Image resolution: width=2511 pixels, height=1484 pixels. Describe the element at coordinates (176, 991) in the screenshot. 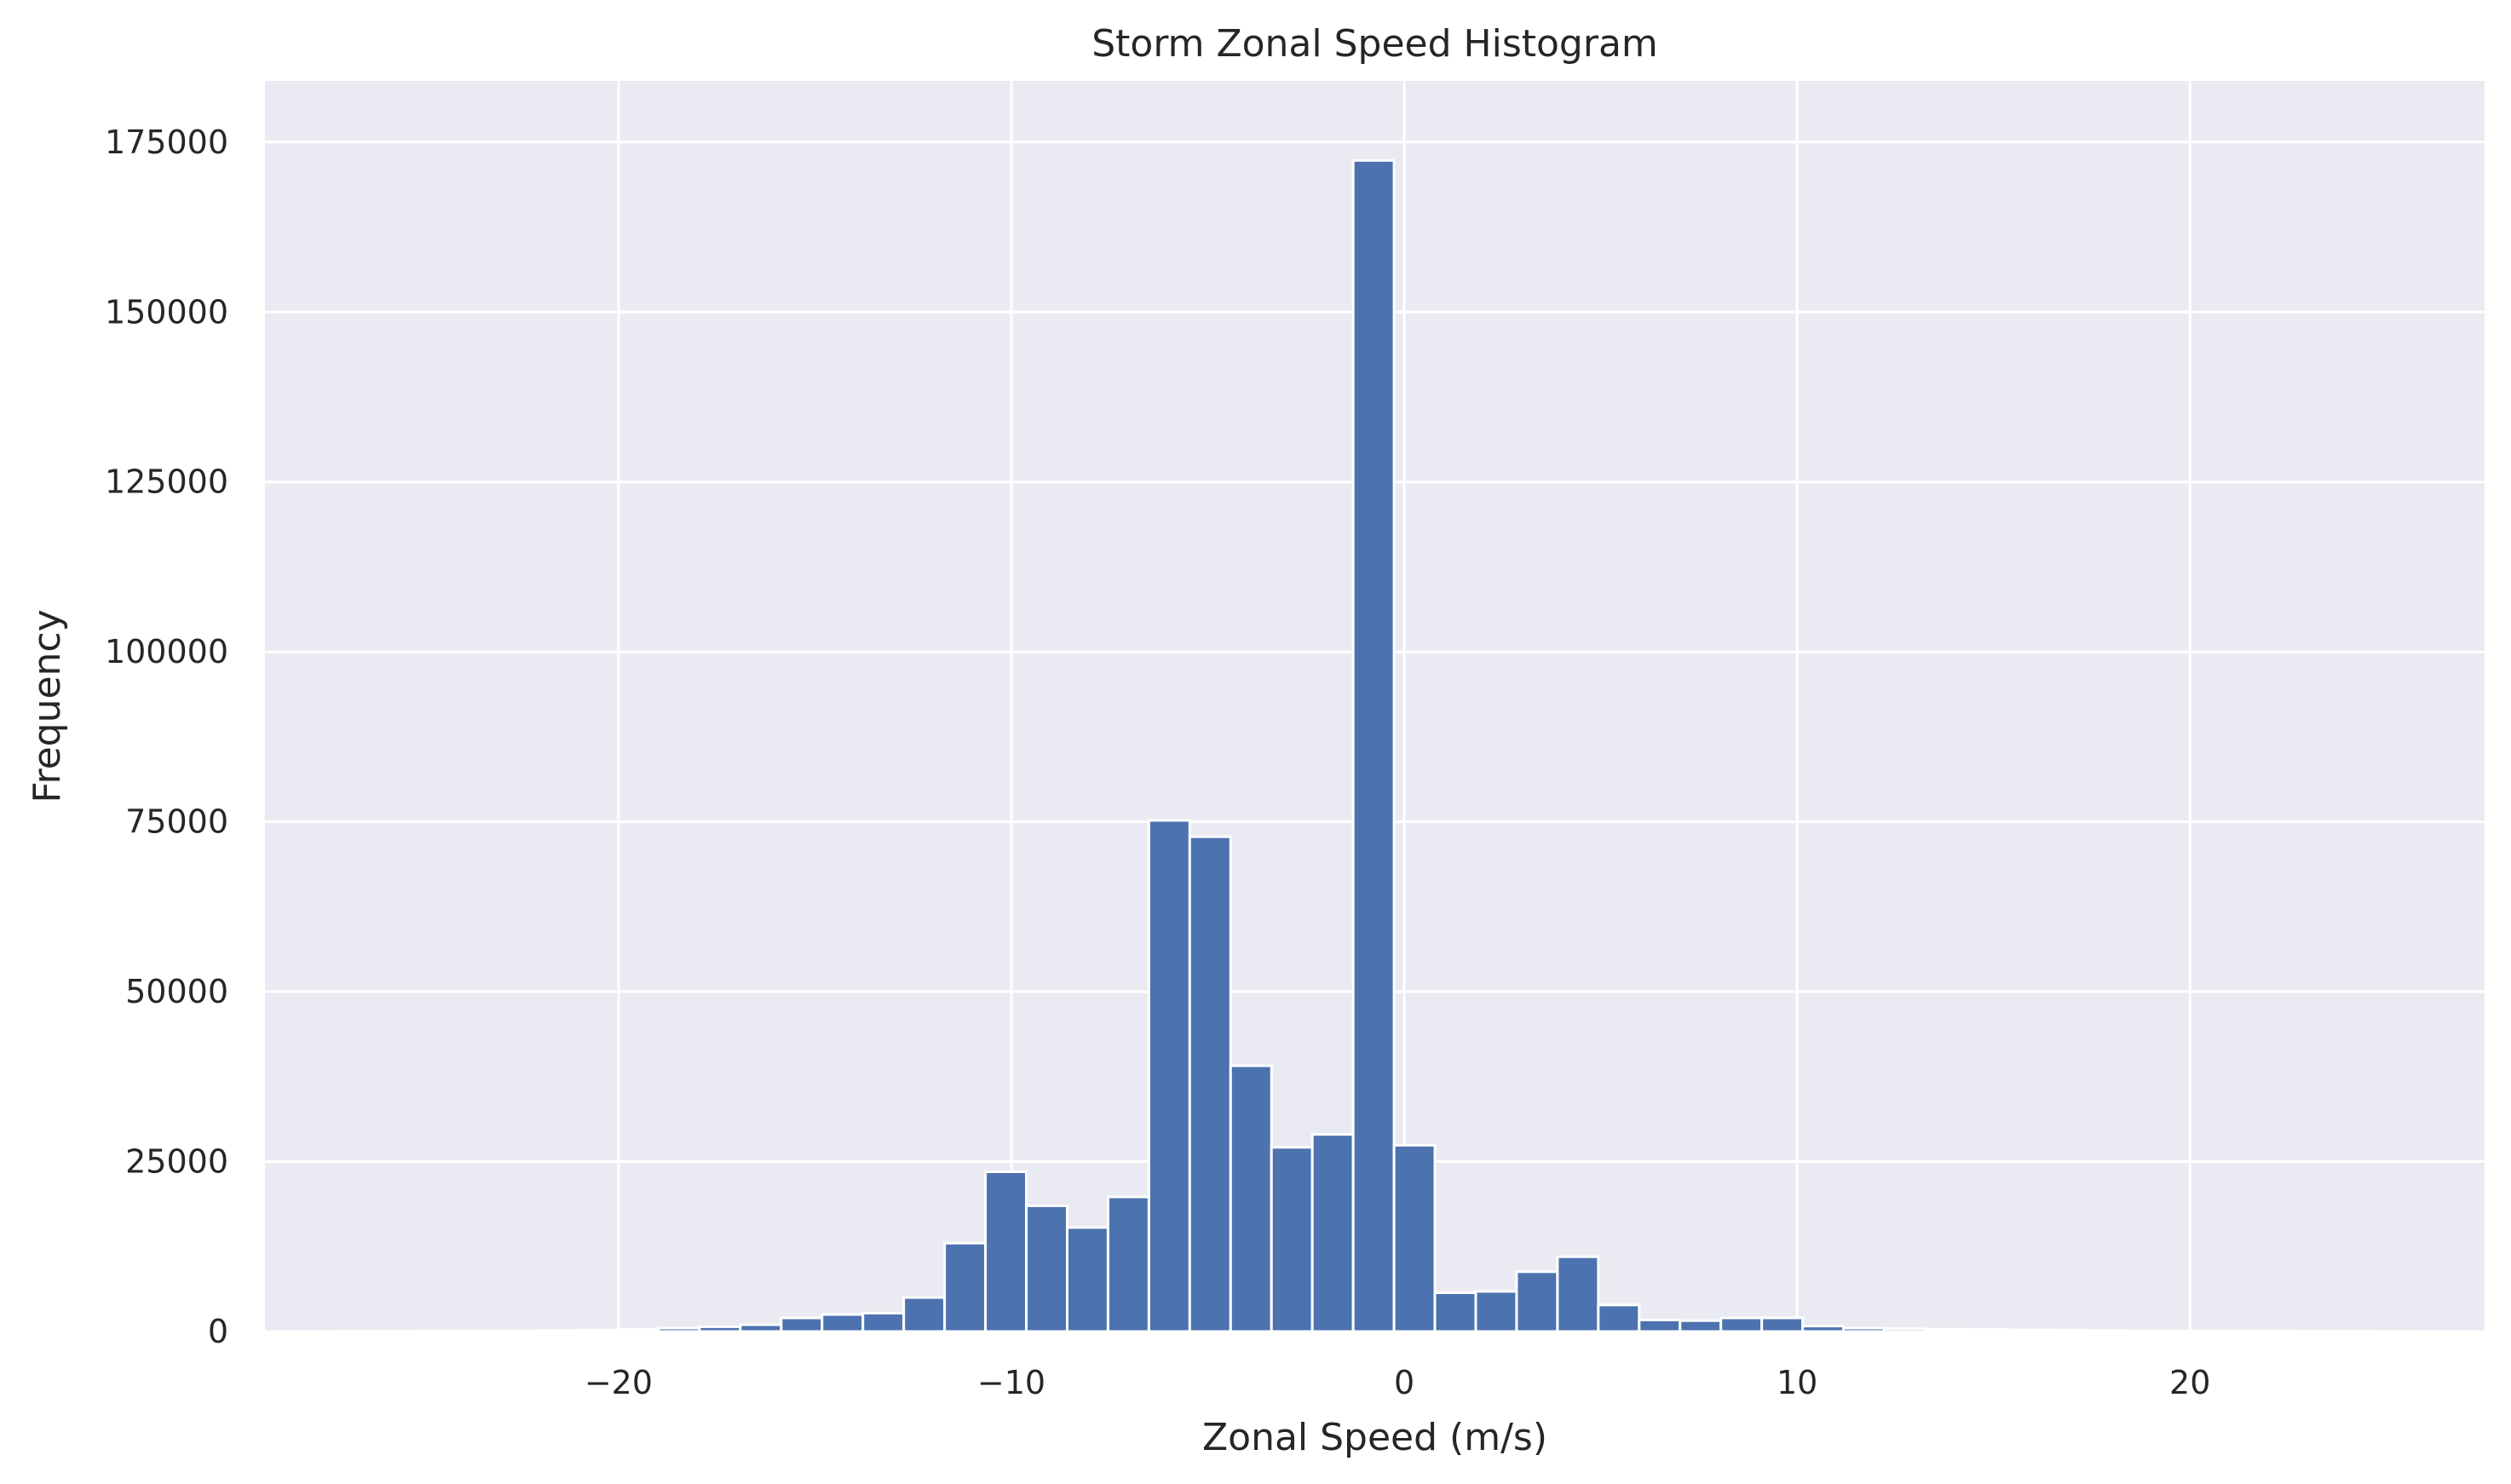

I see `y-tick-label: 50000` at that location.